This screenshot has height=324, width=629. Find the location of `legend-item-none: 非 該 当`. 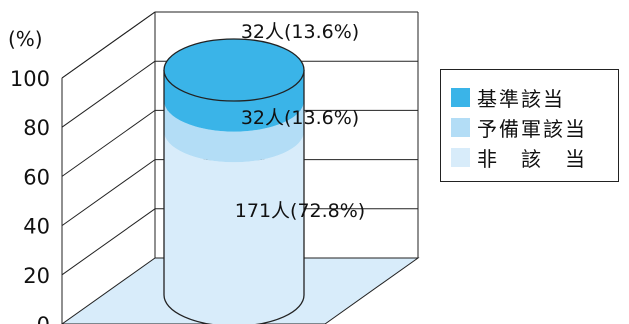

legend-item-none: 非 該 当 is located at coordinates (519, 157).